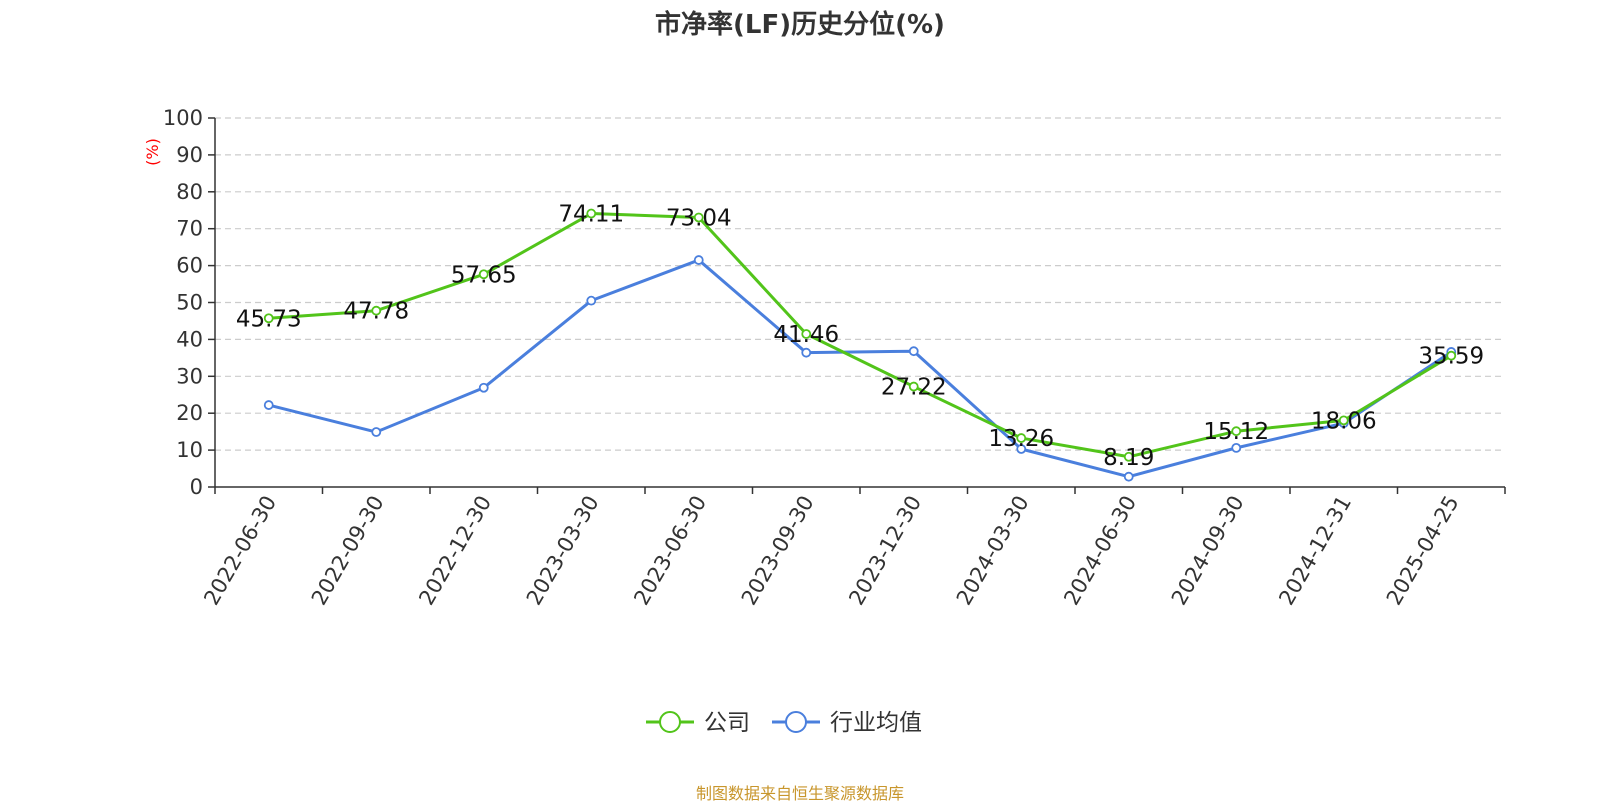 The width and height of the screenshot is (1600, 804). I want to click on data-label: 74.11, so click(591, 215).